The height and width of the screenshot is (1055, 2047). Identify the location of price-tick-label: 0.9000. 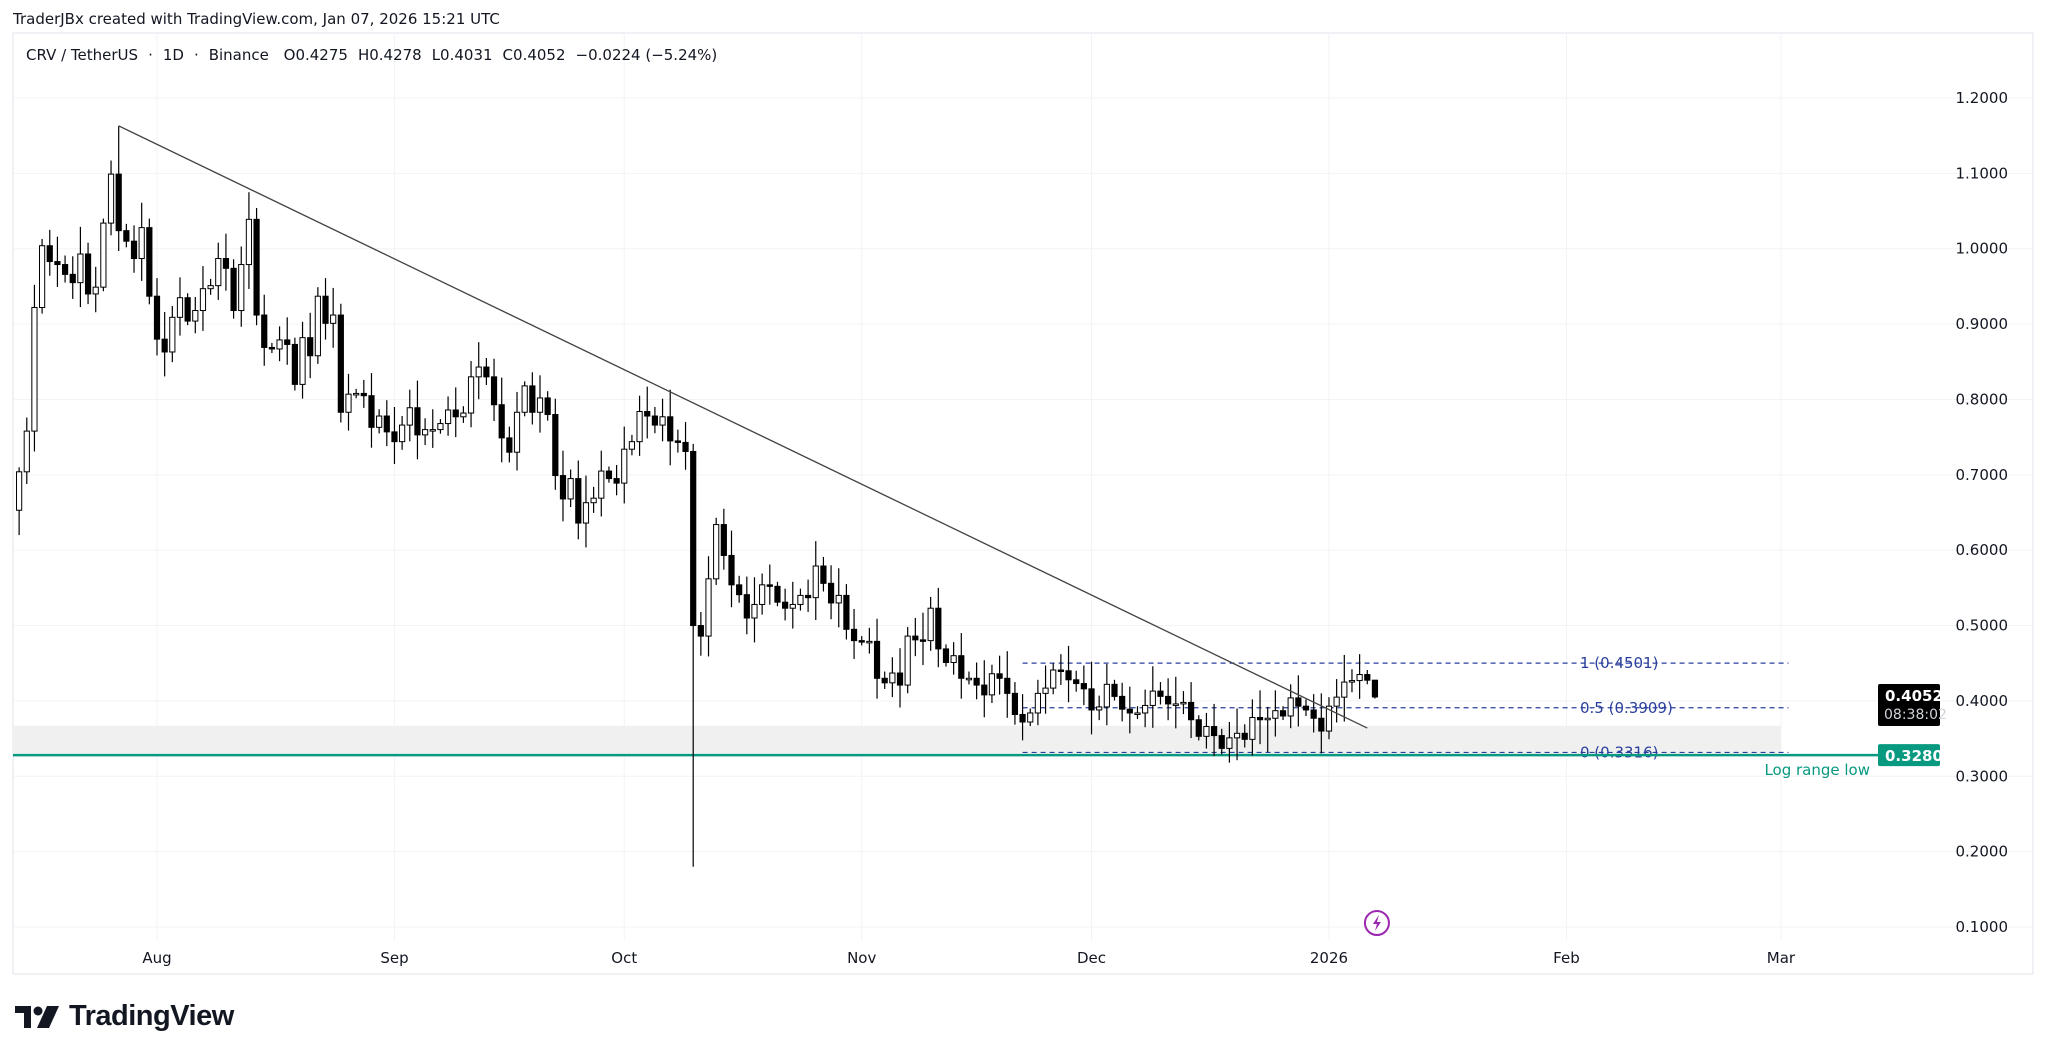
(1982, 324).